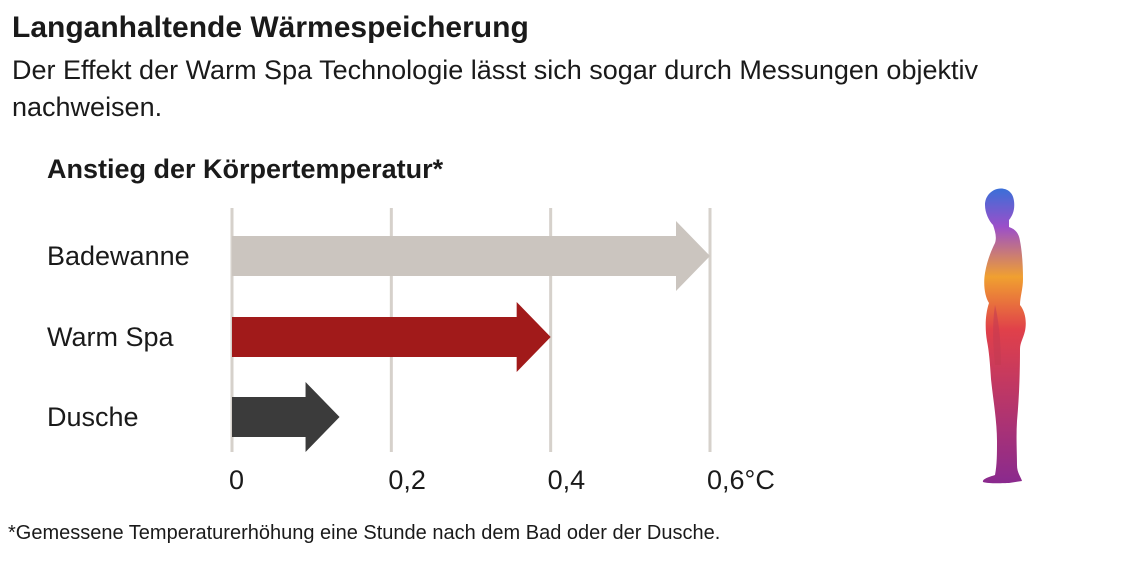 This screenshot has width=1144, height=561. I want to click on human-body-thermal-icon, so click(1005, 342).